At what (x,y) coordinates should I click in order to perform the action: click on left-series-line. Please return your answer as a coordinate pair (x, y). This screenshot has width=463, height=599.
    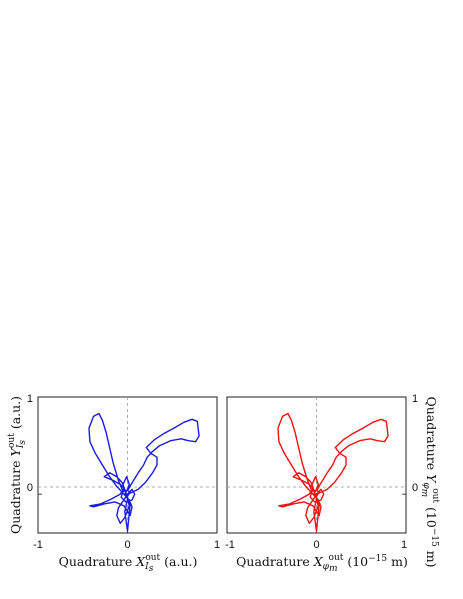
    Looking at the image, I should click on (144, 472).